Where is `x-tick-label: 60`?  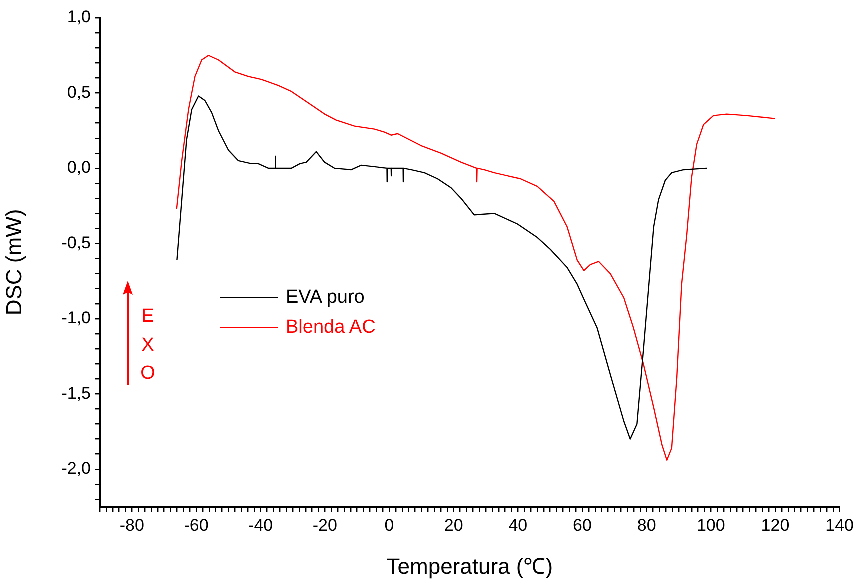
x-tick-label: 60 is located at coordinates (582, 525).